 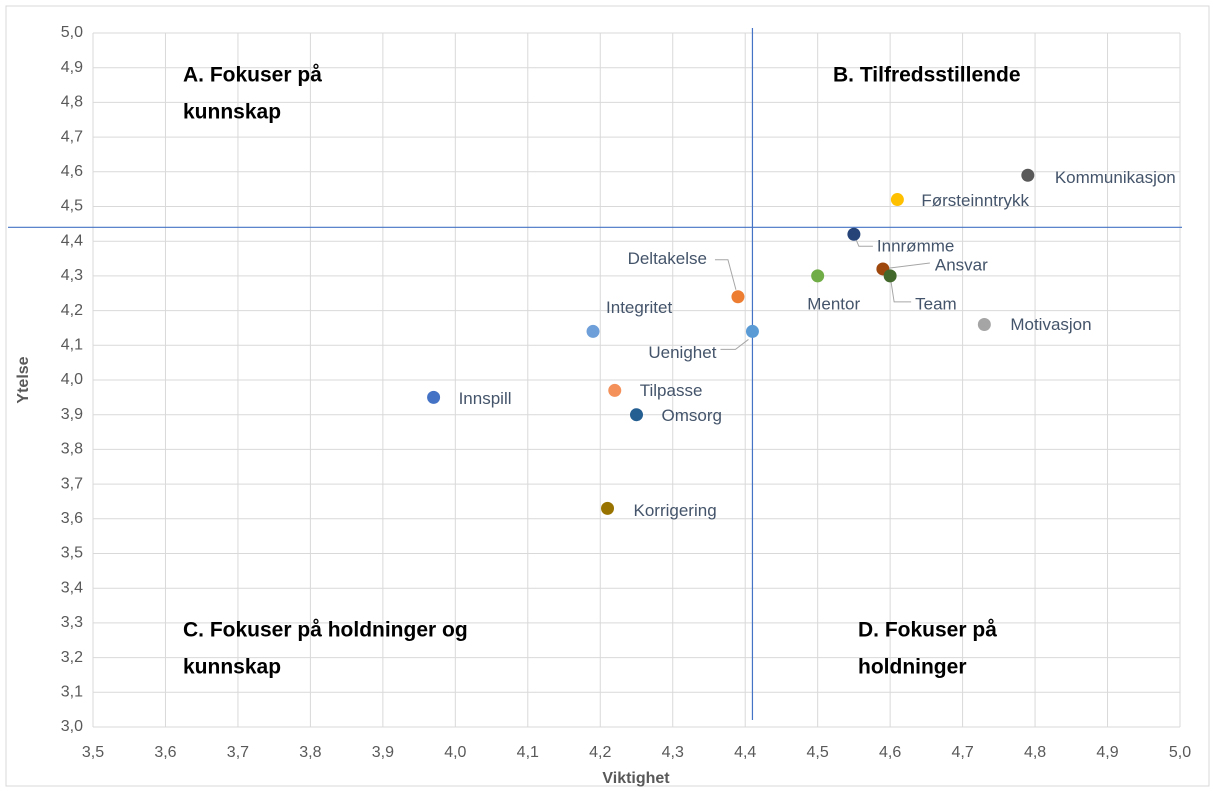 I want to click on x-tick-label: 4,7, so click(x=962, y=752).